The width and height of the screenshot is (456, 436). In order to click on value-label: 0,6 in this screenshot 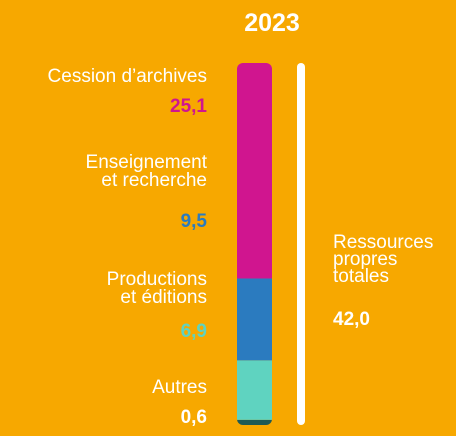, I will do `click(193, 417)`.